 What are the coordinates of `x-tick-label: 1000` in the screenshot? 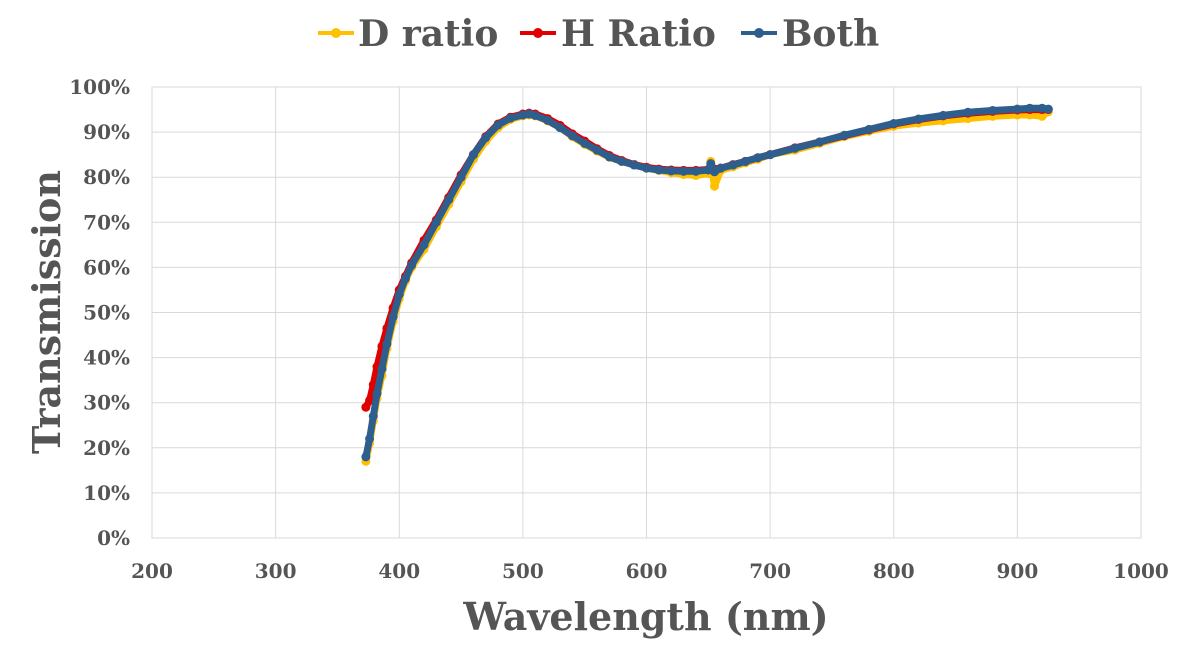 It's located at (1141, 571).